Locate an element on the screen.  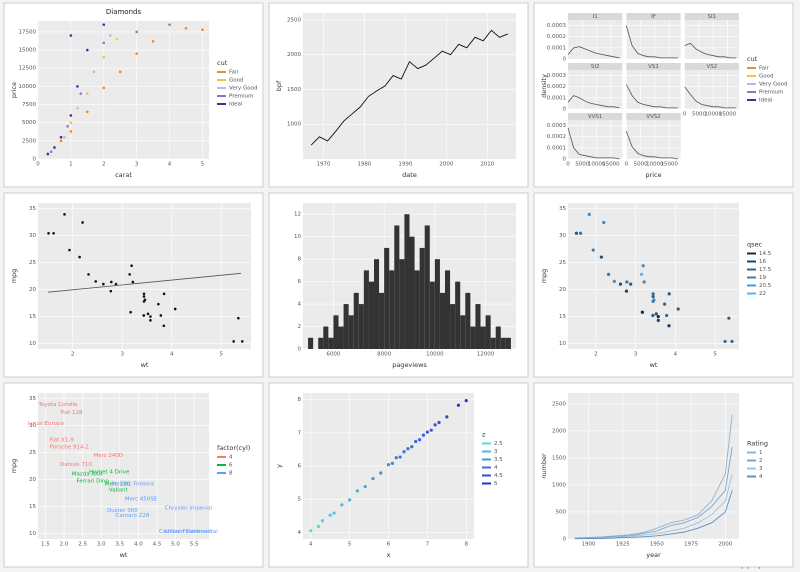
y-tick-label: 30 is located at coordinates (32, 236).